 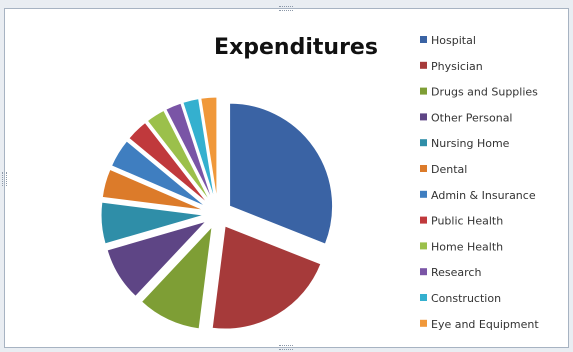 I want to click on legend-swatch-physician, so click(x=423, y=65).